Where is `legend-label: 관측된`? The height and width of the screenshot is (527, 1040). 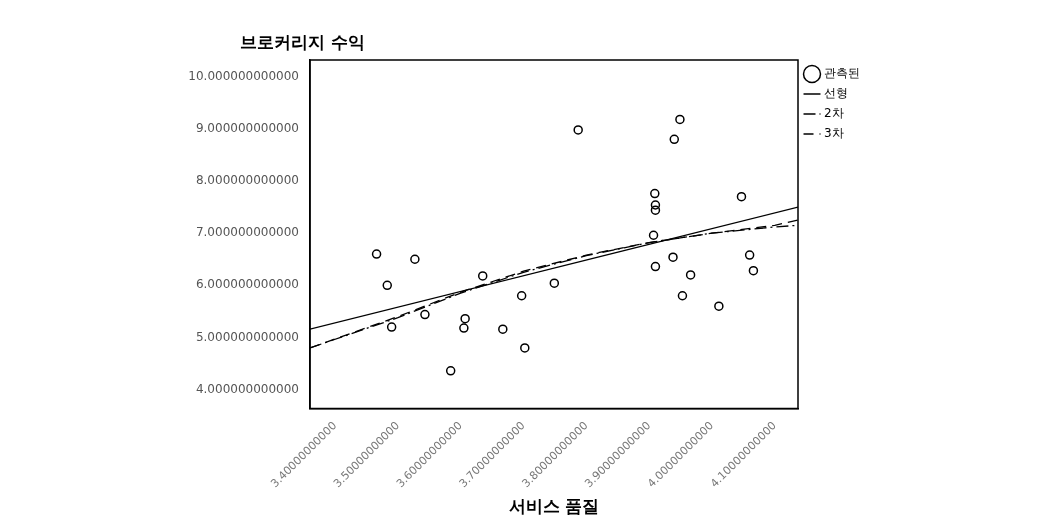 legend-label: 관측된 is located at coordinates (842, 73).